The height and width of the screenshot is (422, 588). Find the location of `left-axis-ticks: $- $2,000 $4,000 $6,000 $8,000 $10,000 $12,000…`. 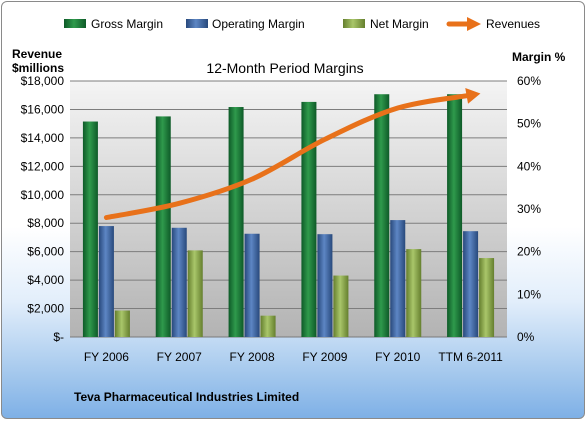

left-axis-ticks: $- $2,000 $4,000 $6,000 $8,000 $10,000 $12,000… is located at coordinates (43, 209).